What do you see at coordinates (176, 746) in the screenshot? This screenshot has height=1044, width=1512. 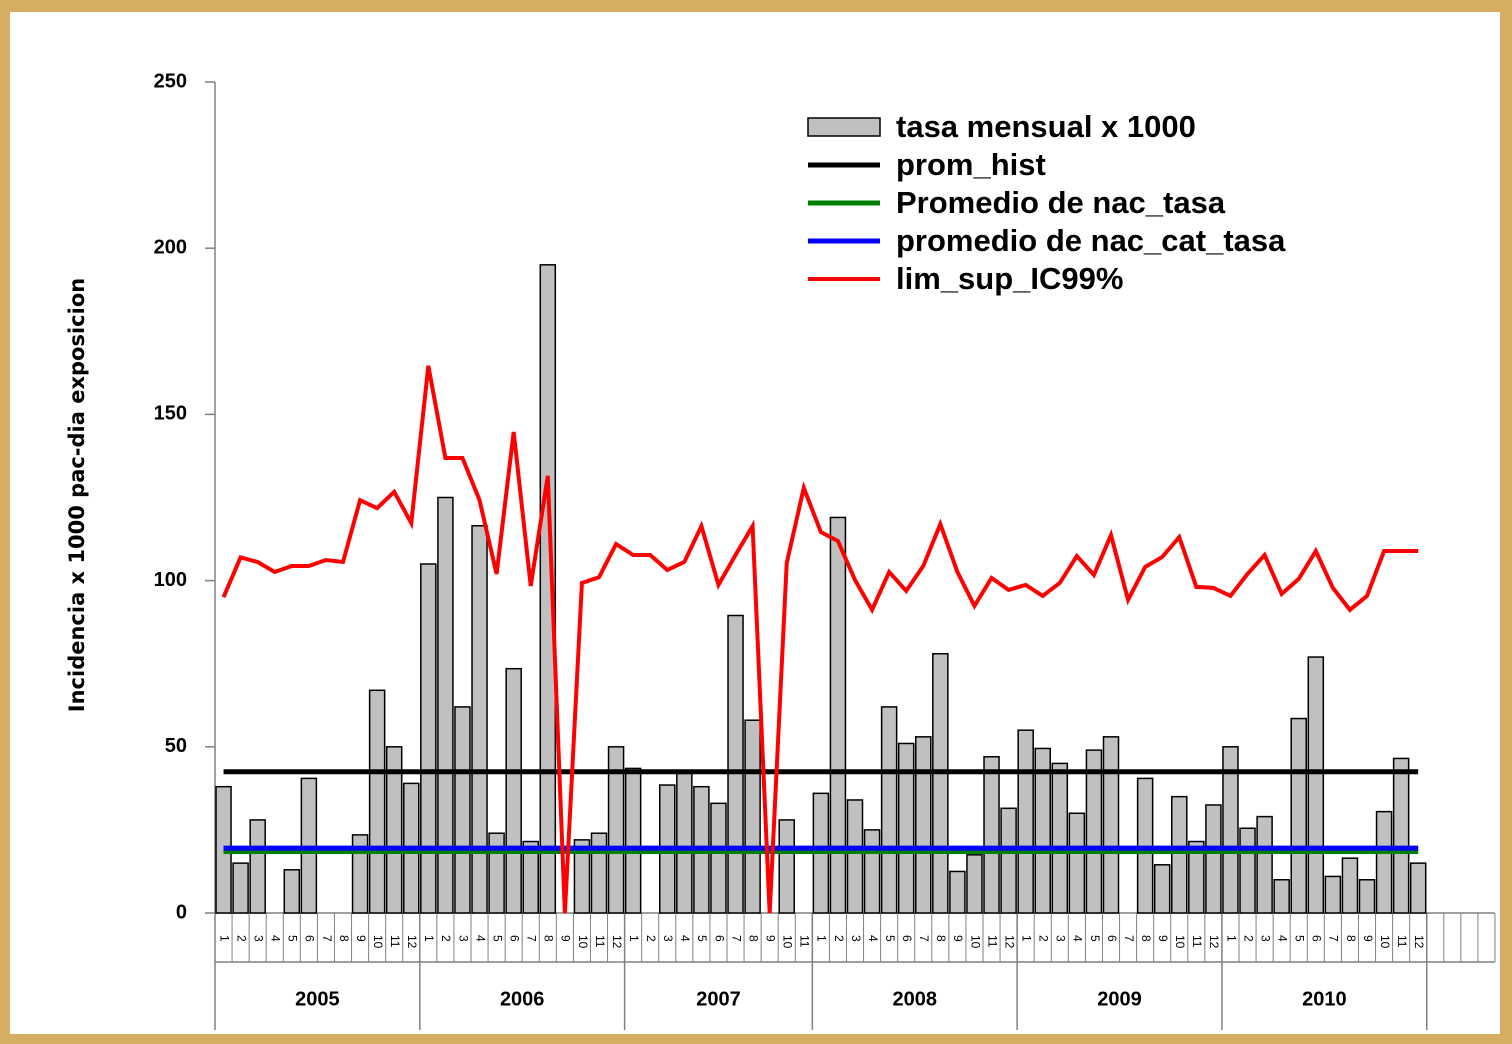 I see `y-tick-label: 50` at bounding box center [176, 746].